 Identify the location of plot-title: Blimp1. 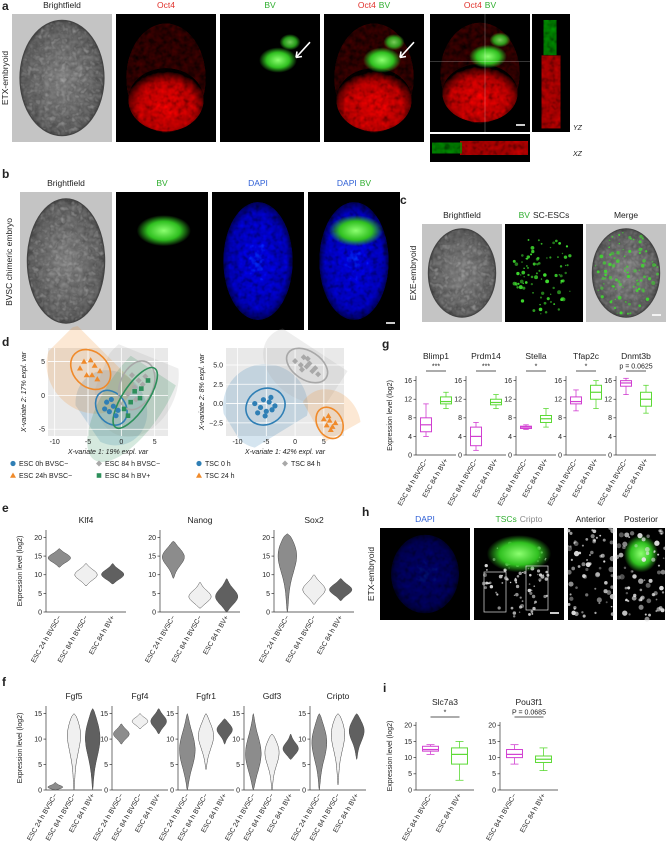
(436, 356).